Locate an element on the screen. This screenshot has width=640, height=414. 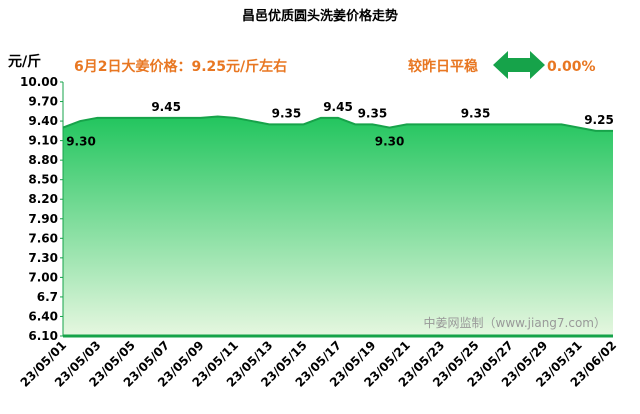
y-tick-label: 6.7 is located at coordinates (47, 297).